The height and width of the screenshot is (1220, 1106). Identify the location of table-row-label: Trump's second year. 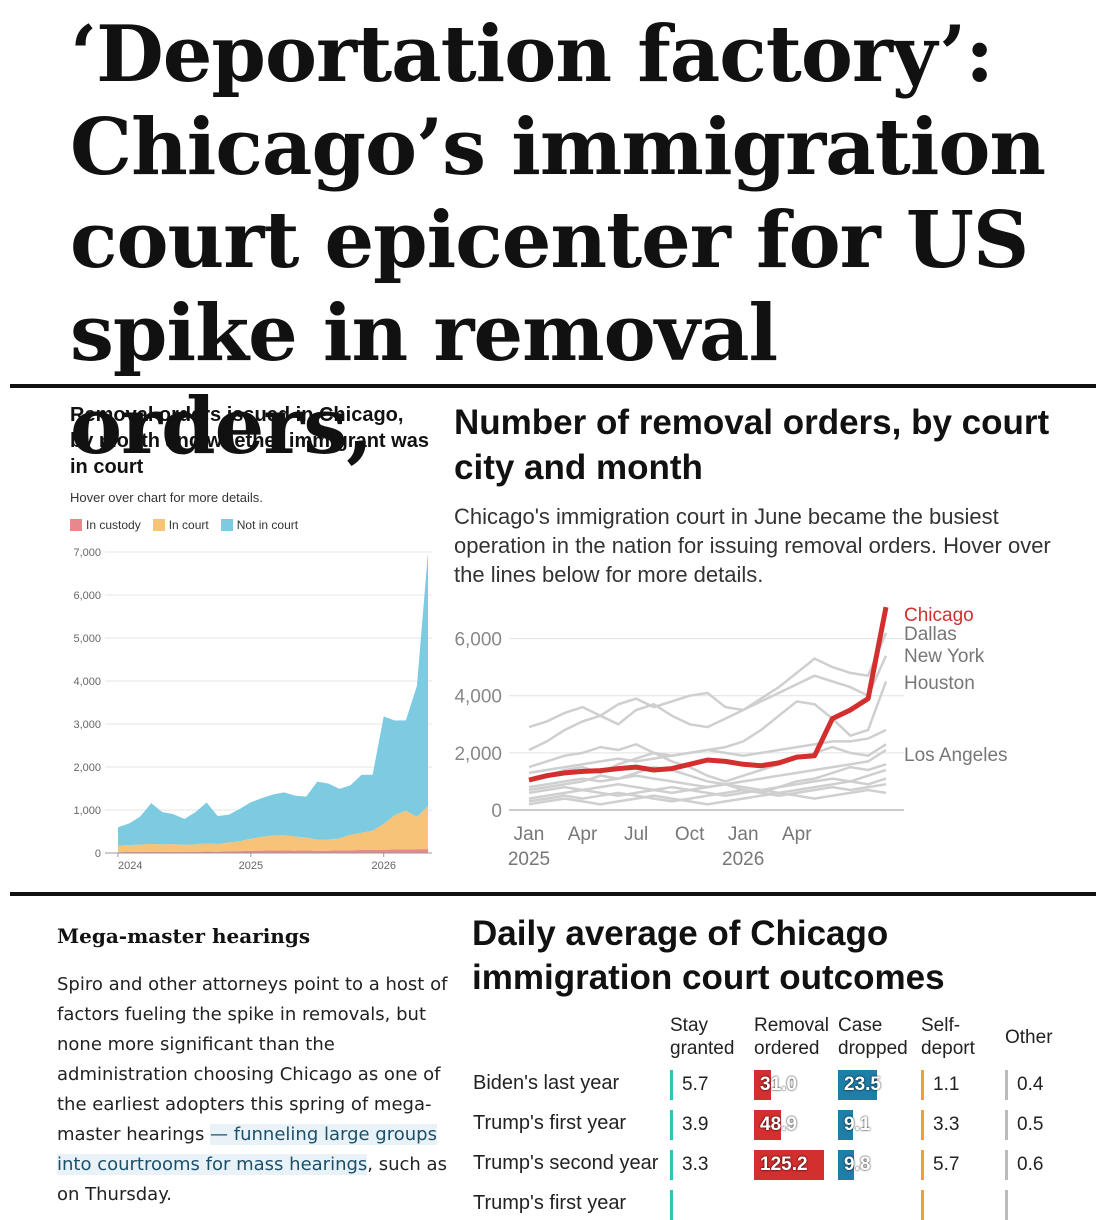
(566, 1163).